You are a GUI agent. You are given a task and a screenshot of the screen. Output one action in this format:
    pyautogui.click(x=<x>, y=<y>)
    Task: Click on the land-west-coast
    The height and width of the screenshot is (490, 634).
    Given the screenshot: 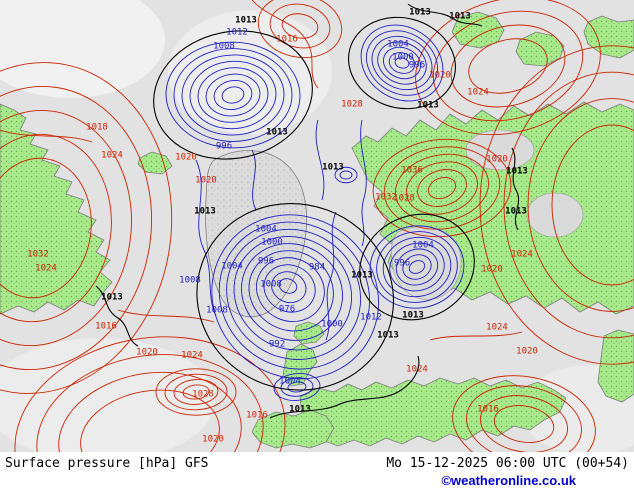 What is the action you would take?
    pyautogui.click(x=56, y=209)
    